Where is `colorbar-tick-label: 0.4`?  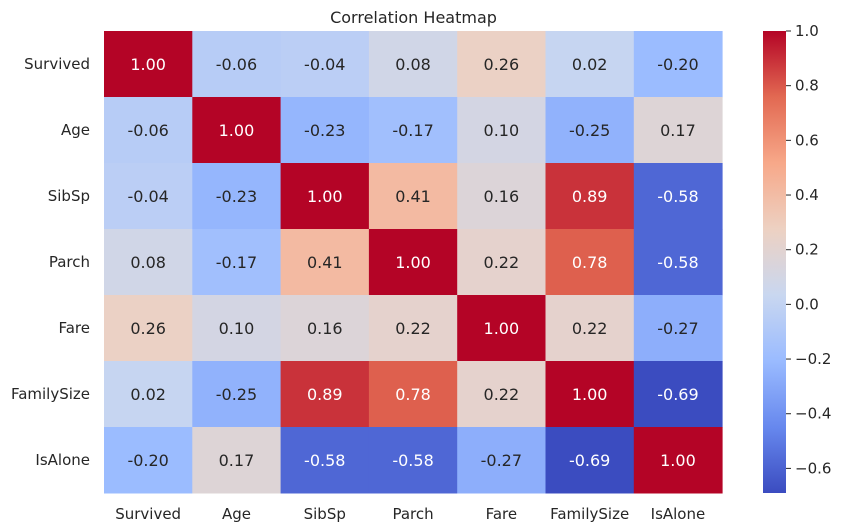
colorbar-tick-label: 0.4 is located at coordinates (807, 195).